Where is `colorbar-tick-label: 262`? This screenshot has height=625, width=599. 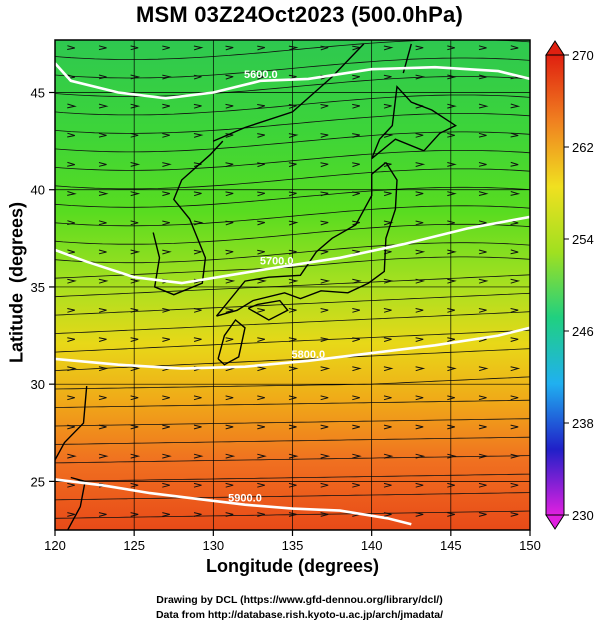
colorbar-tick-label: 262 is located at coordinates (583, 147).